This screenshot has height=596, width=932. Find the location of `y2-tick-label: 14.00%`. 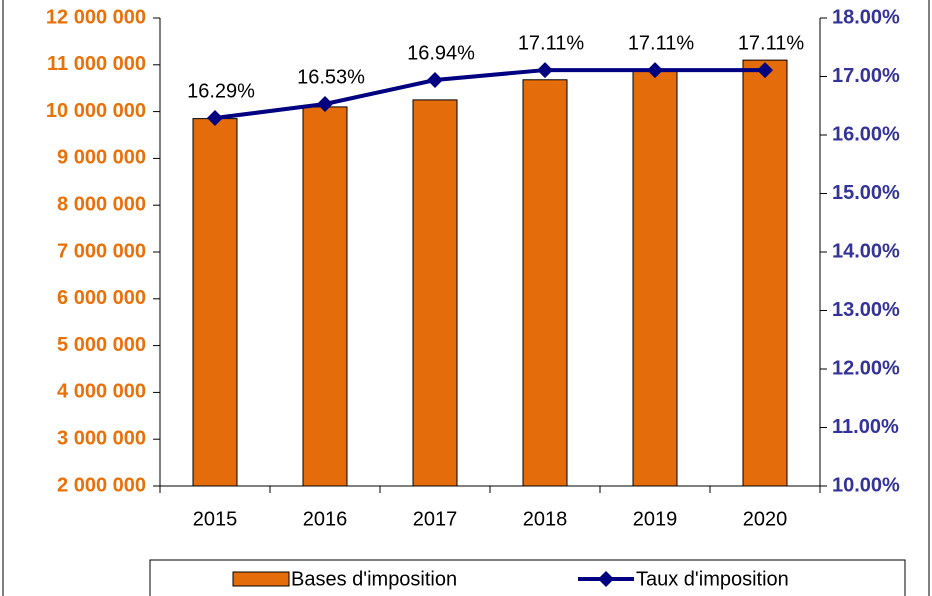

y2-tick-label: 14.00% is located at coordinates (866, 251).